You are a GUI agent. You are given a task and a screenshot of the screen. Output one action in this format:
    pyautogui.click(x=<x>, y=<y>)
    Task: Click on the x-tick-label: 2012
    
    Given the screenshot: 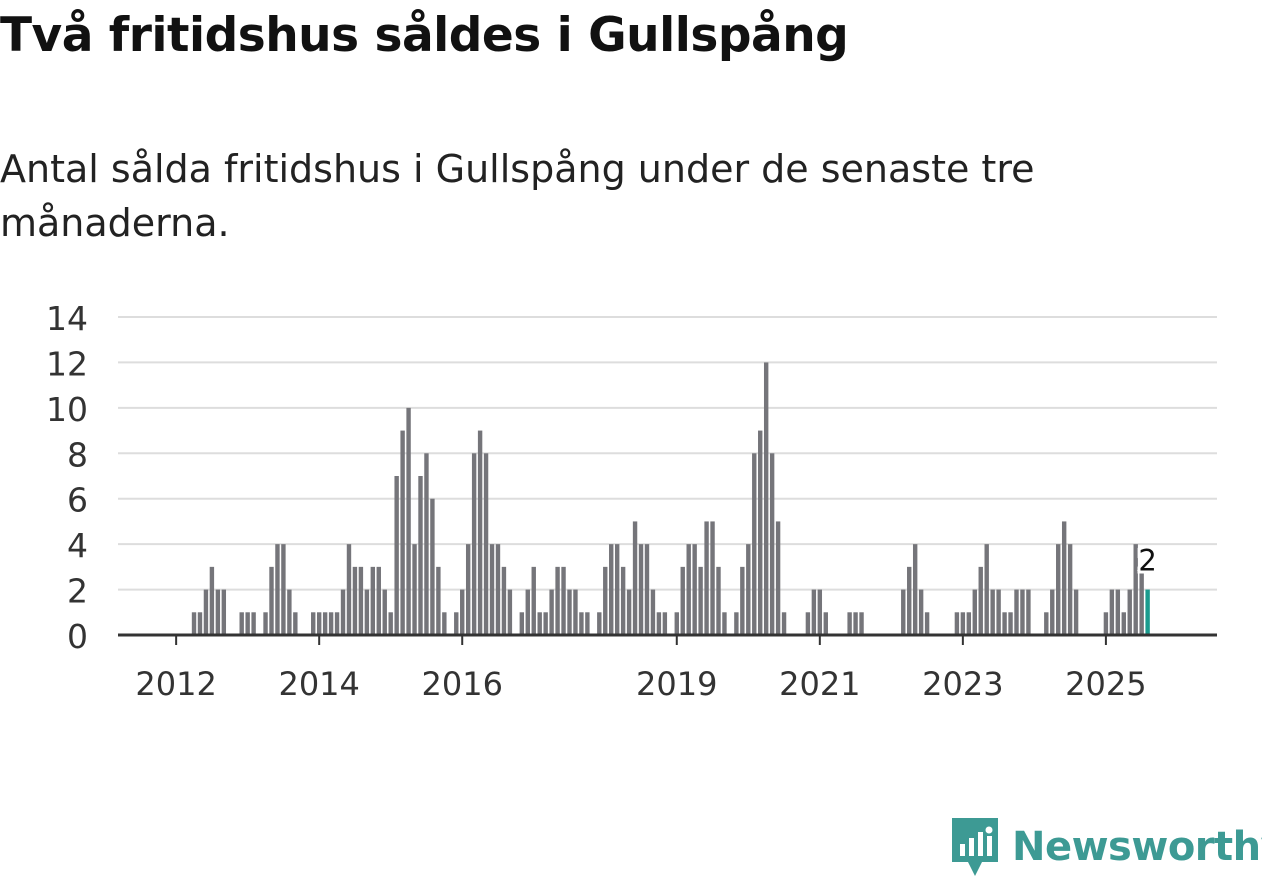 What is the action you would take?
    pyautogui.click(x=175, y=684)
    